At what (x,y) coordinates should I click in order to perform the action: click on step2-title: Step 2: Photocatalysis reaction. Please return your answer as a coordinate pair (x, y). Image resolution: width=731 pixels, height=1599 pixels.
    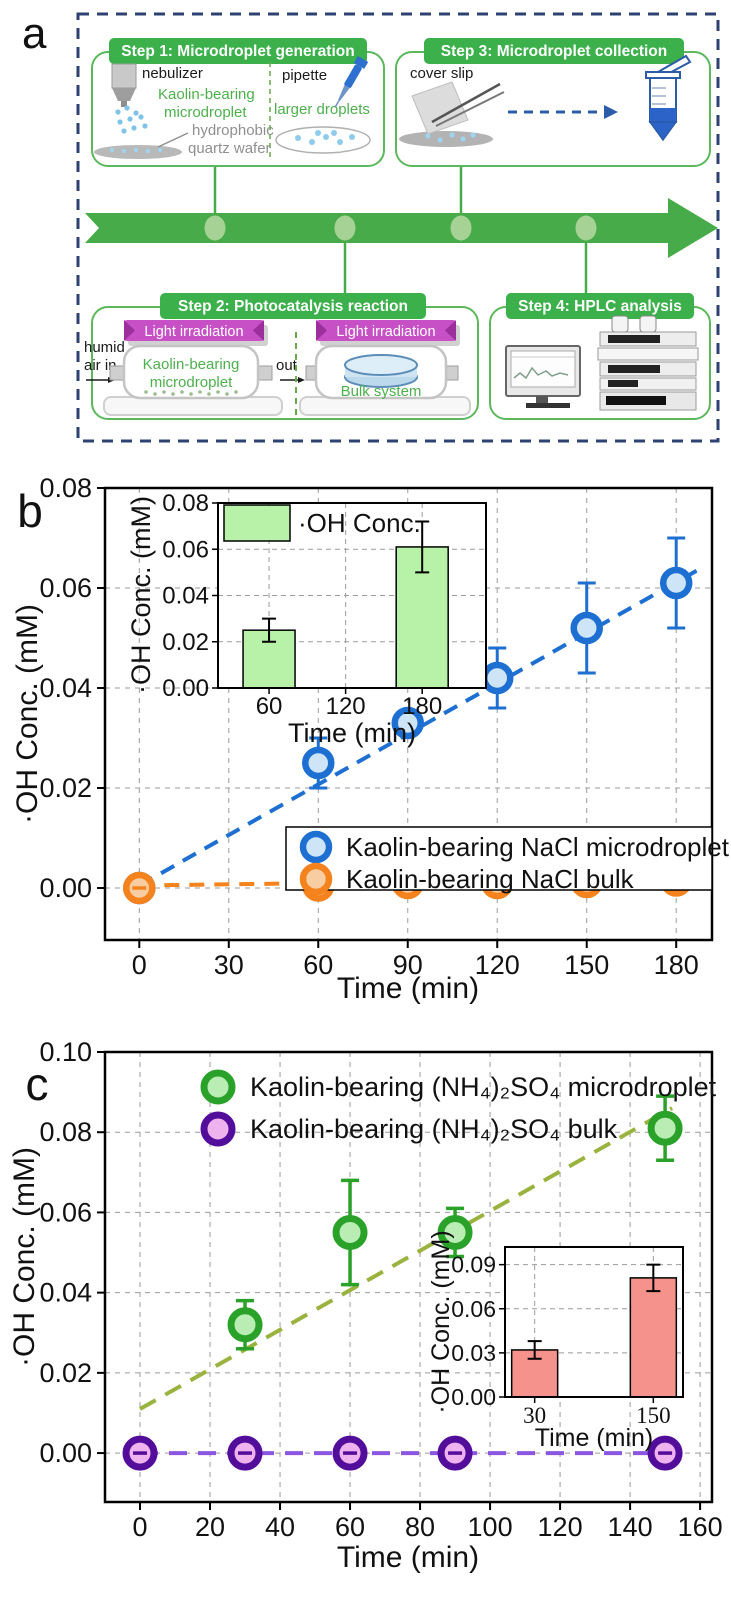
    Looking at the image, I should click on (293, 306).